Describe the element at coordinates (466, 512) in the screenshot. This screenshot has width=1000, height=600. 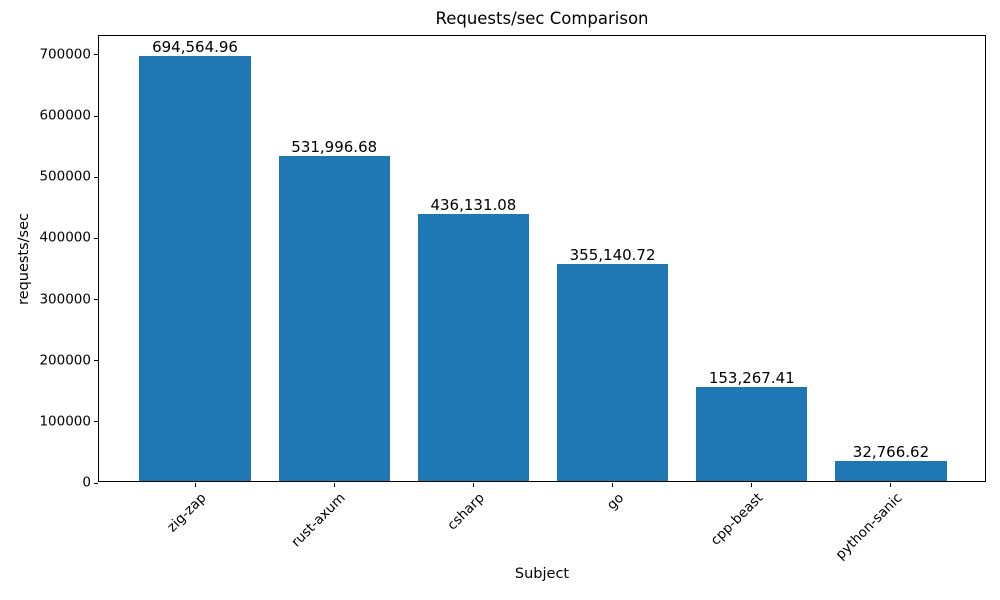
I see `x-tick-label-text: csharp` at that location.